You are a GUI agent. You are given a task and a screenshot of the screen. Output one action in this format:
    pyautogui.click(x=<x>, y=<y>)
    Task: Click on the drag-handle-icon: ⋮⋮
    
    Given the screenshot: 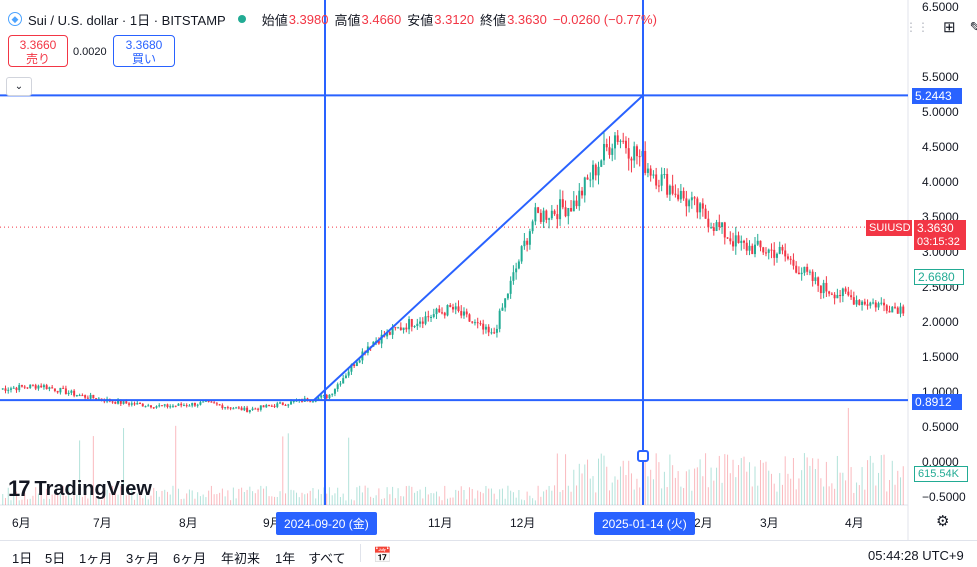 What is the action you would take?
    pyautogui.click(x=917, y=27)
    